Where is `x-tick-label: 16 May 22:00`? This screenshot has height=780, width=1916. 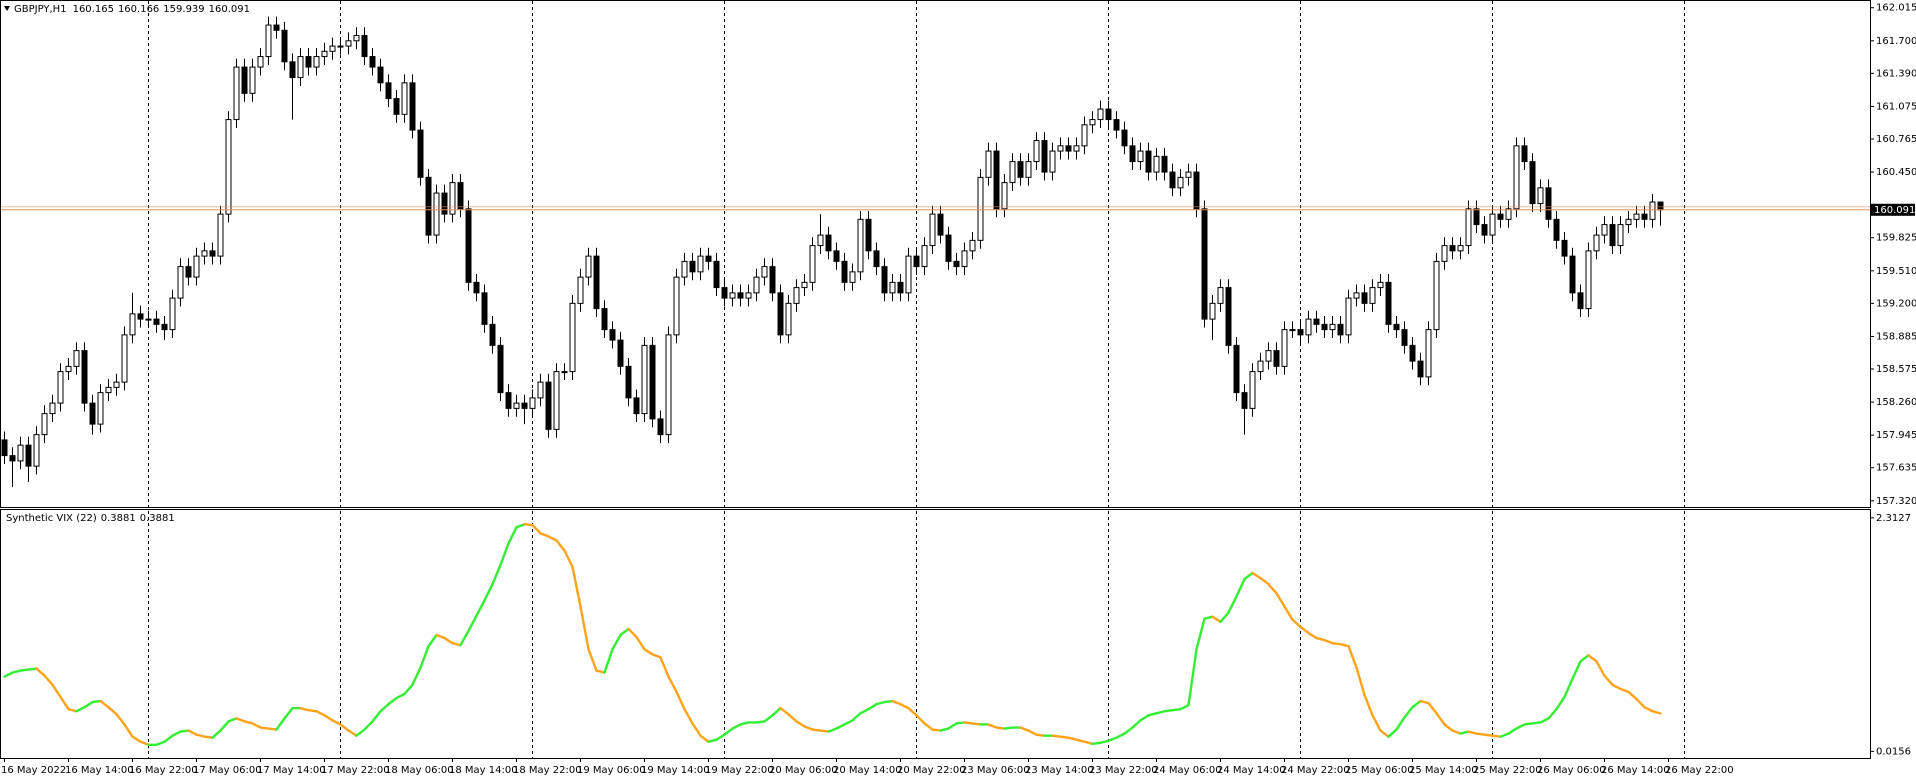
x-tick-label: 16 May 22:00 is located at coordinates (163, 770).